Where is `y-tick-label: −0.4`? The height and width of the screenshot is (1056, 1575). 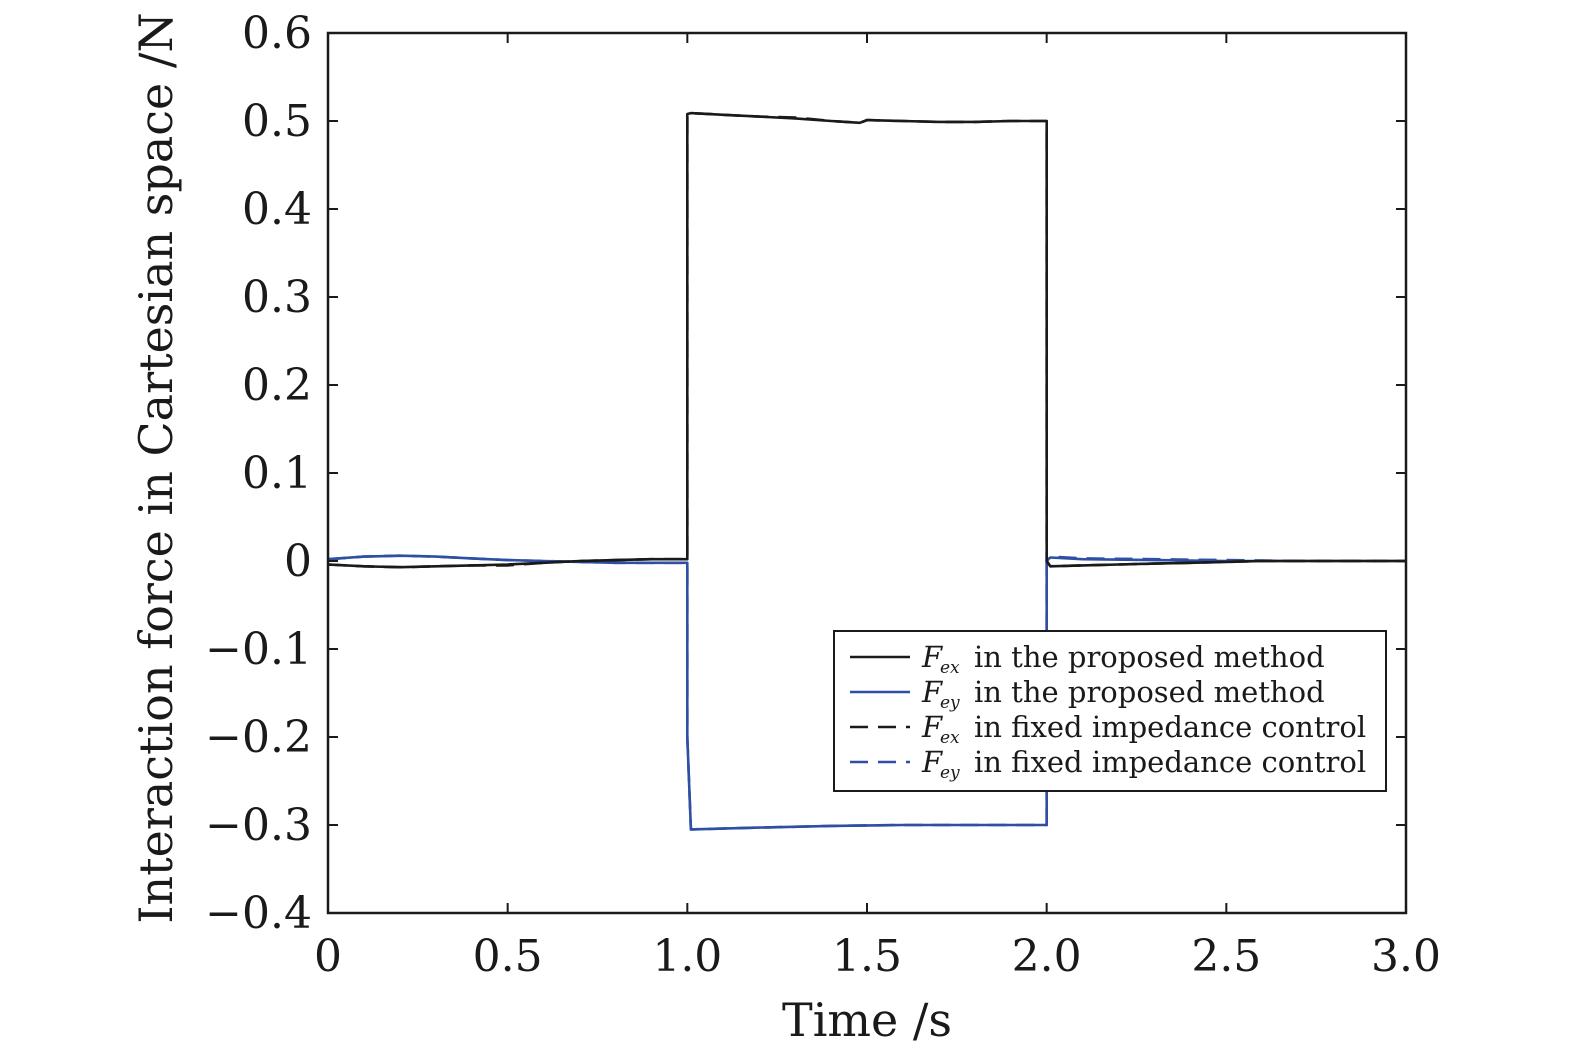 y-tick-label: −0.4 is located at coordinates (258, 913).